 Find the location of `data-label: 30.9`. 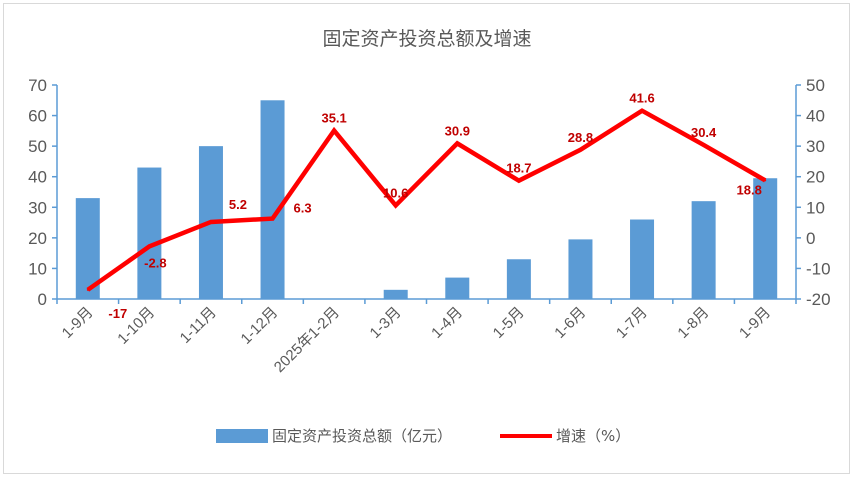

data-label: 30.9 is located at coordinates (457, 130).